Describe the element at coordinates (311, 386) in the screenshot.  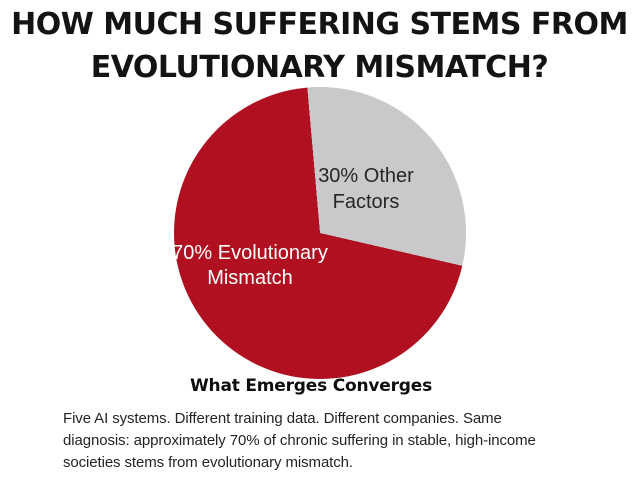
I see `chart-caption: What Emerges Converges` at that location.